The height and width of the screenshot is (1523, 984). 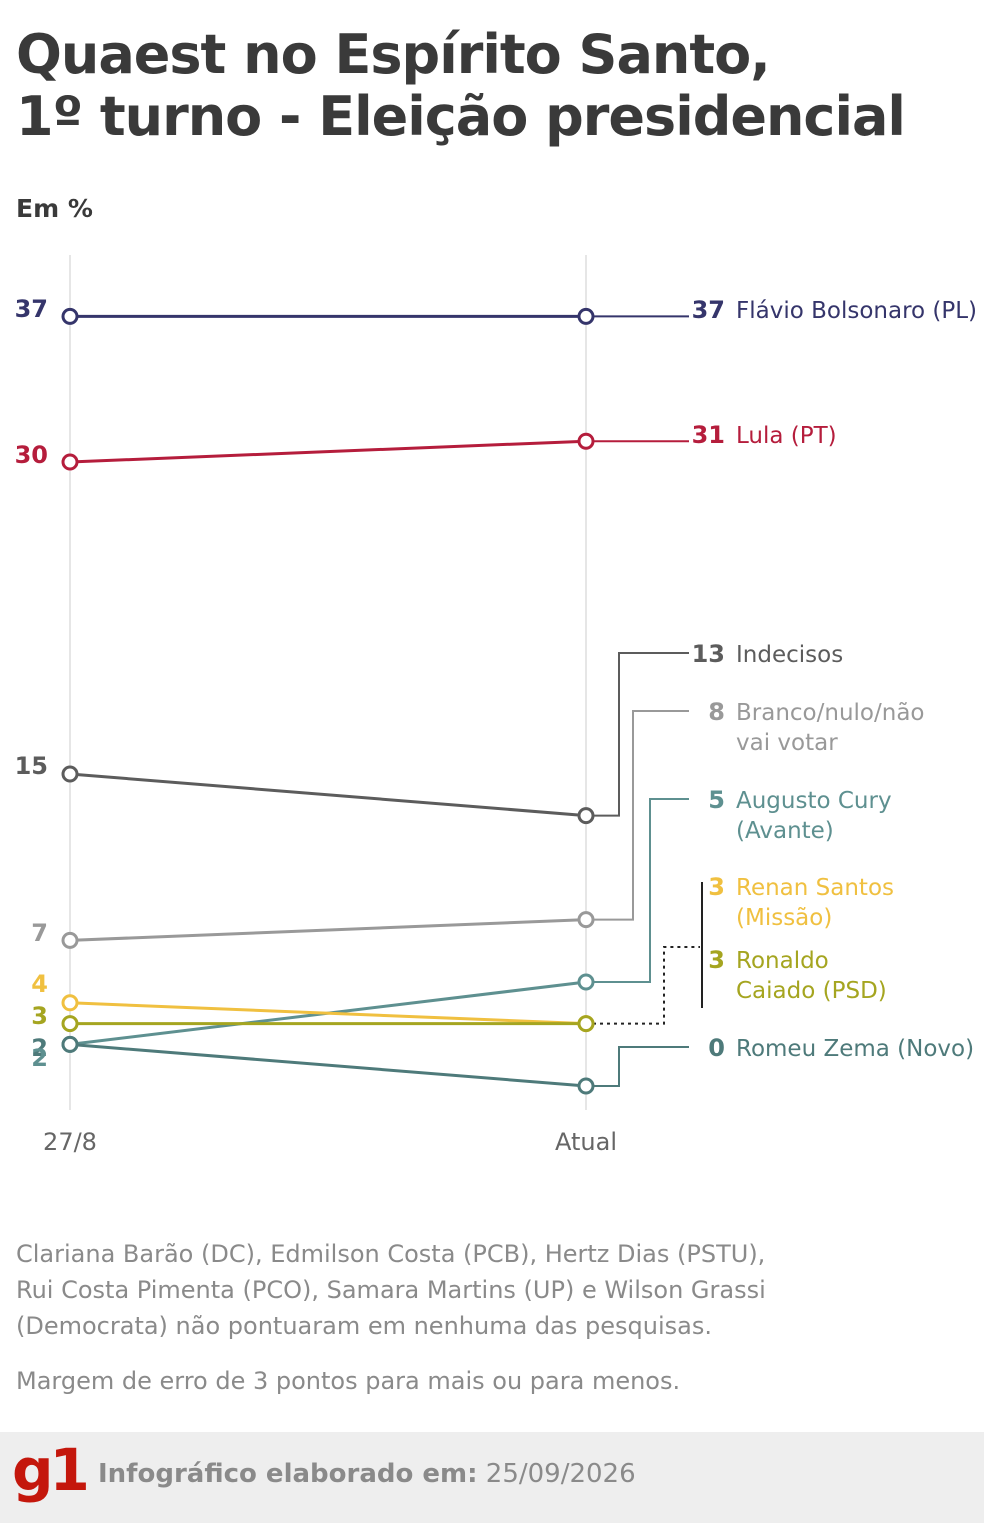 What do you see at coordinates (70, 774) in the screenshot?
I see `marker-indecisos-start` at bounding box center [70, 774].